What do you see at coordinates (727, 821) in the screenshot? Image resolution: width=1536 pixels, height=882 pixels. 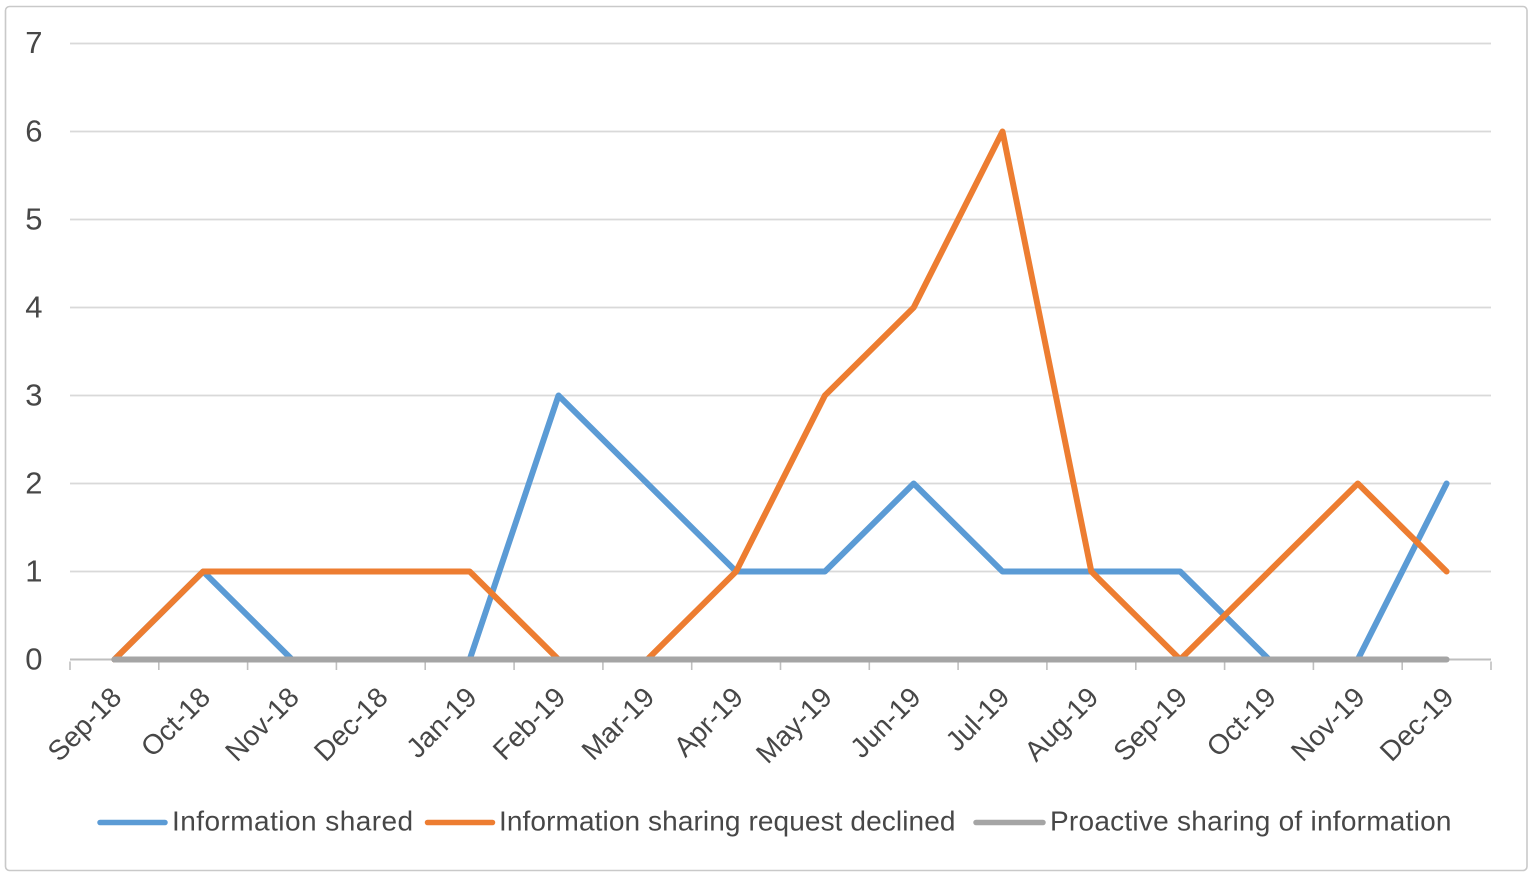 I see `svg-text:Information sharing request de: Information sharing request declined` at bounding box center [727, 821].